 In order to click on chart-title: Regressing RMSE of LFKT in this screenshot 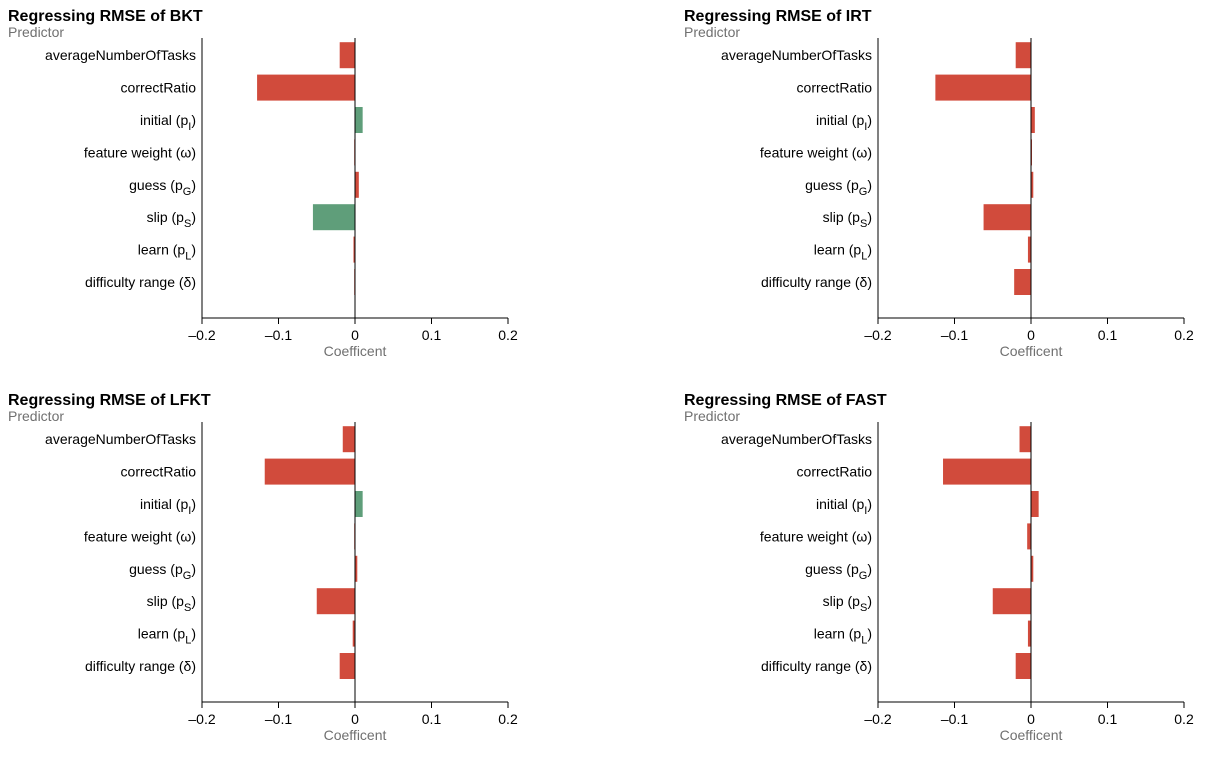, I will do `click(109, 400)`.